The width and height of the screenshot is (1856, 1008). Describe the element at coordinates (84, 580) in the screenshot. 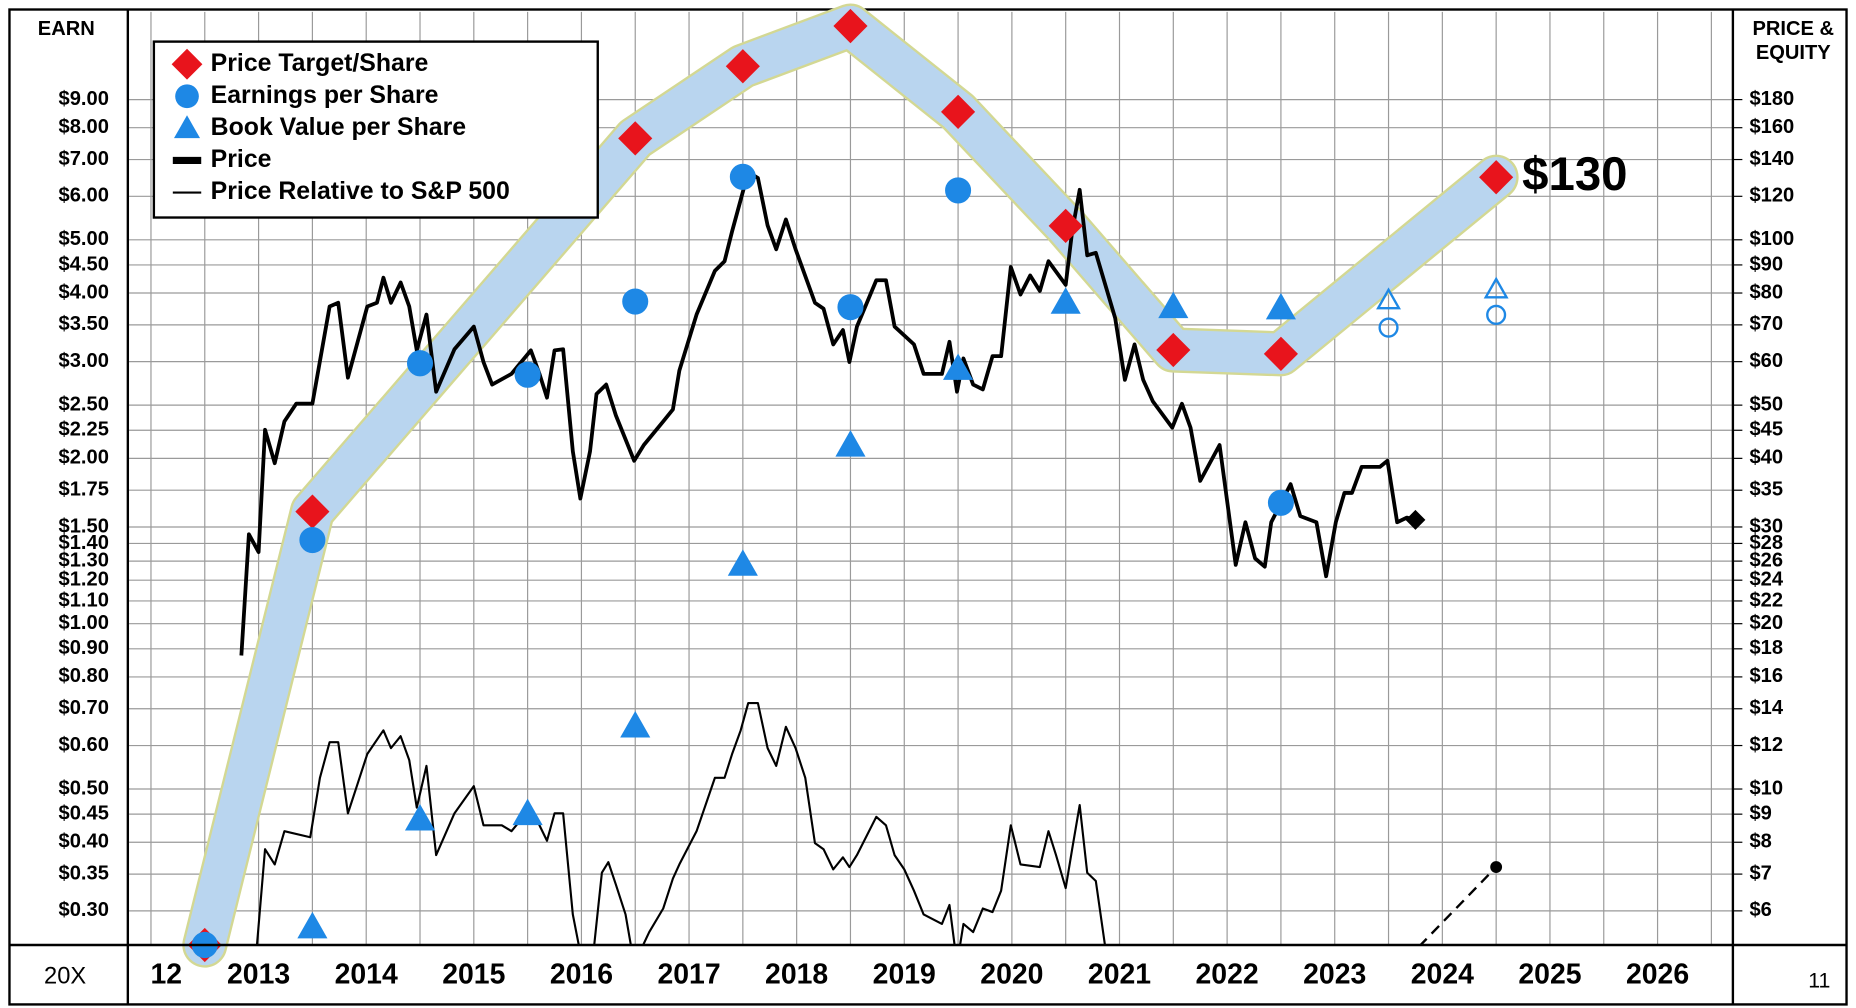

I see `y-tick-label: $1.20` at that location.